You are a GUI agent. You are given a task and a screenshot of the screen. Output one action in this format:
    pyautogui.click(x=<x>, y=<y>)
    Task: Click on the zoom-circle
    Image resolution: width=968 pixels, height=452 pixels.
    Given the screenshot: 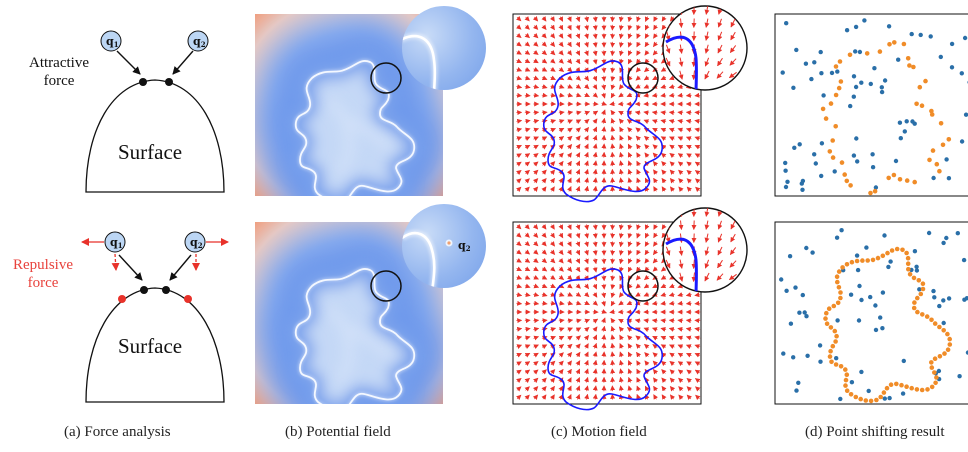 What is the action you would take?
    pyautogui.click(x=643, y=286)
    